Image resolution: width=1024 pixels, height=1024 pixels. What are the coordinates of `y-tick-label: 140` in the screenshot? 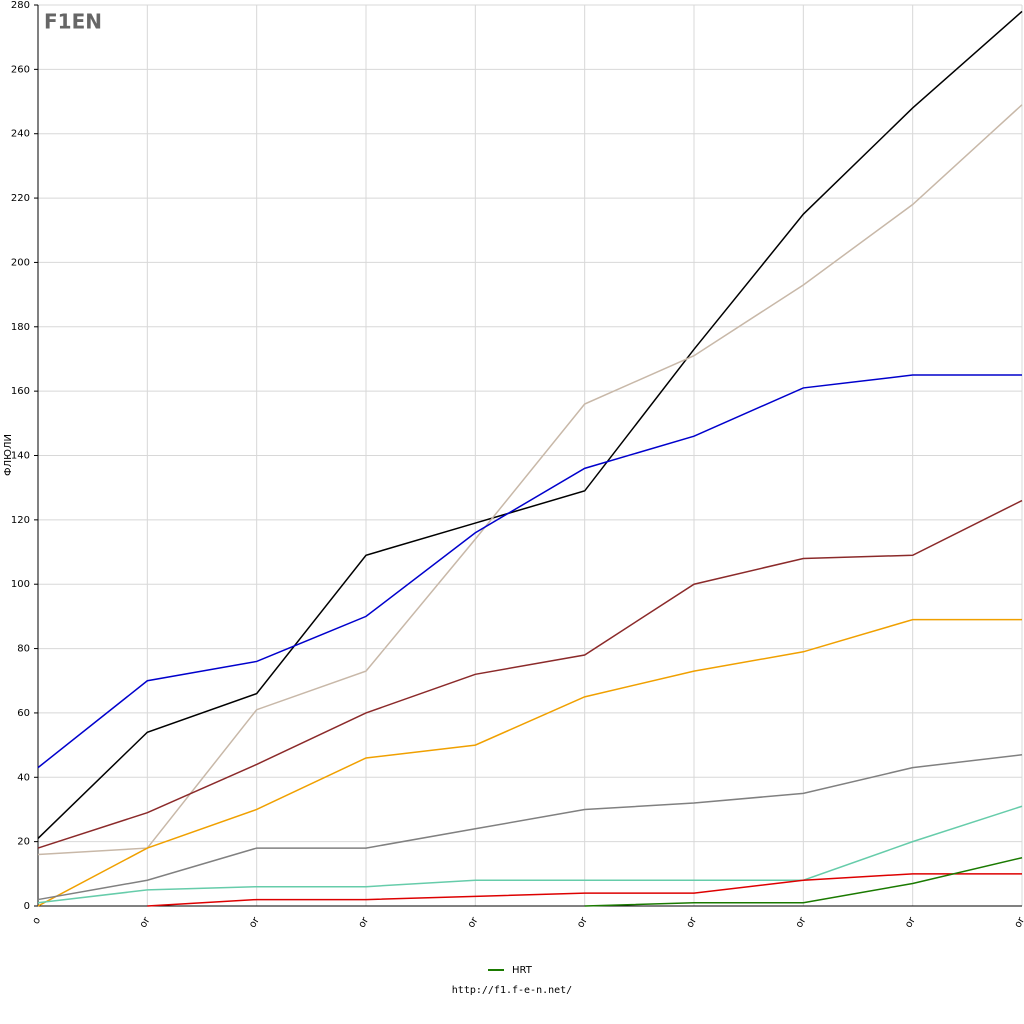 It's located at (20, 456).